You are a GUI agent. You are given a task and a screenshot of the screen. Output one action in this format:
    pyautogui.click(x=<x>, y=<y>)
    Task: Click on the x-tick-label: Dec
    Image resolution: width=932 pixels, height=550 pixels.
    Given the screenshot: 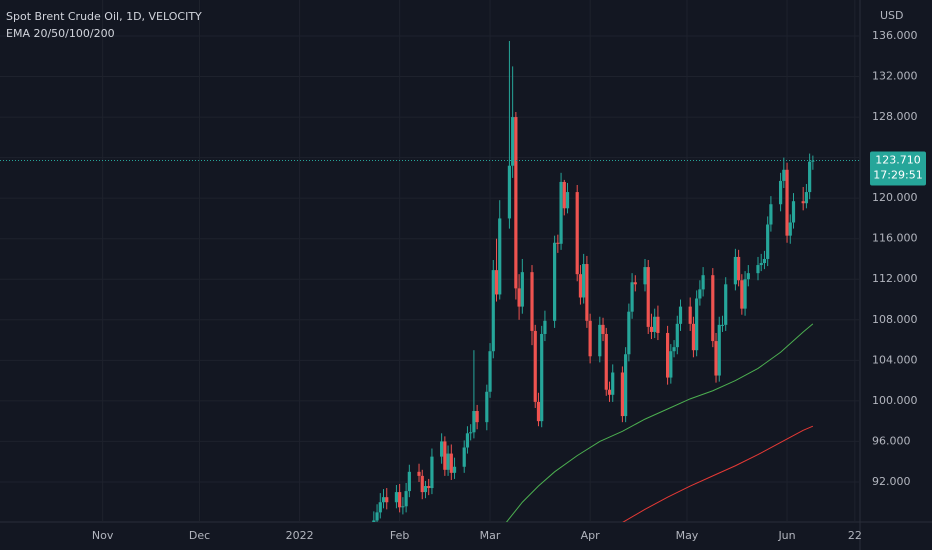 What is the action you would take?
    pyautogui.click(x=199, y=535)
    